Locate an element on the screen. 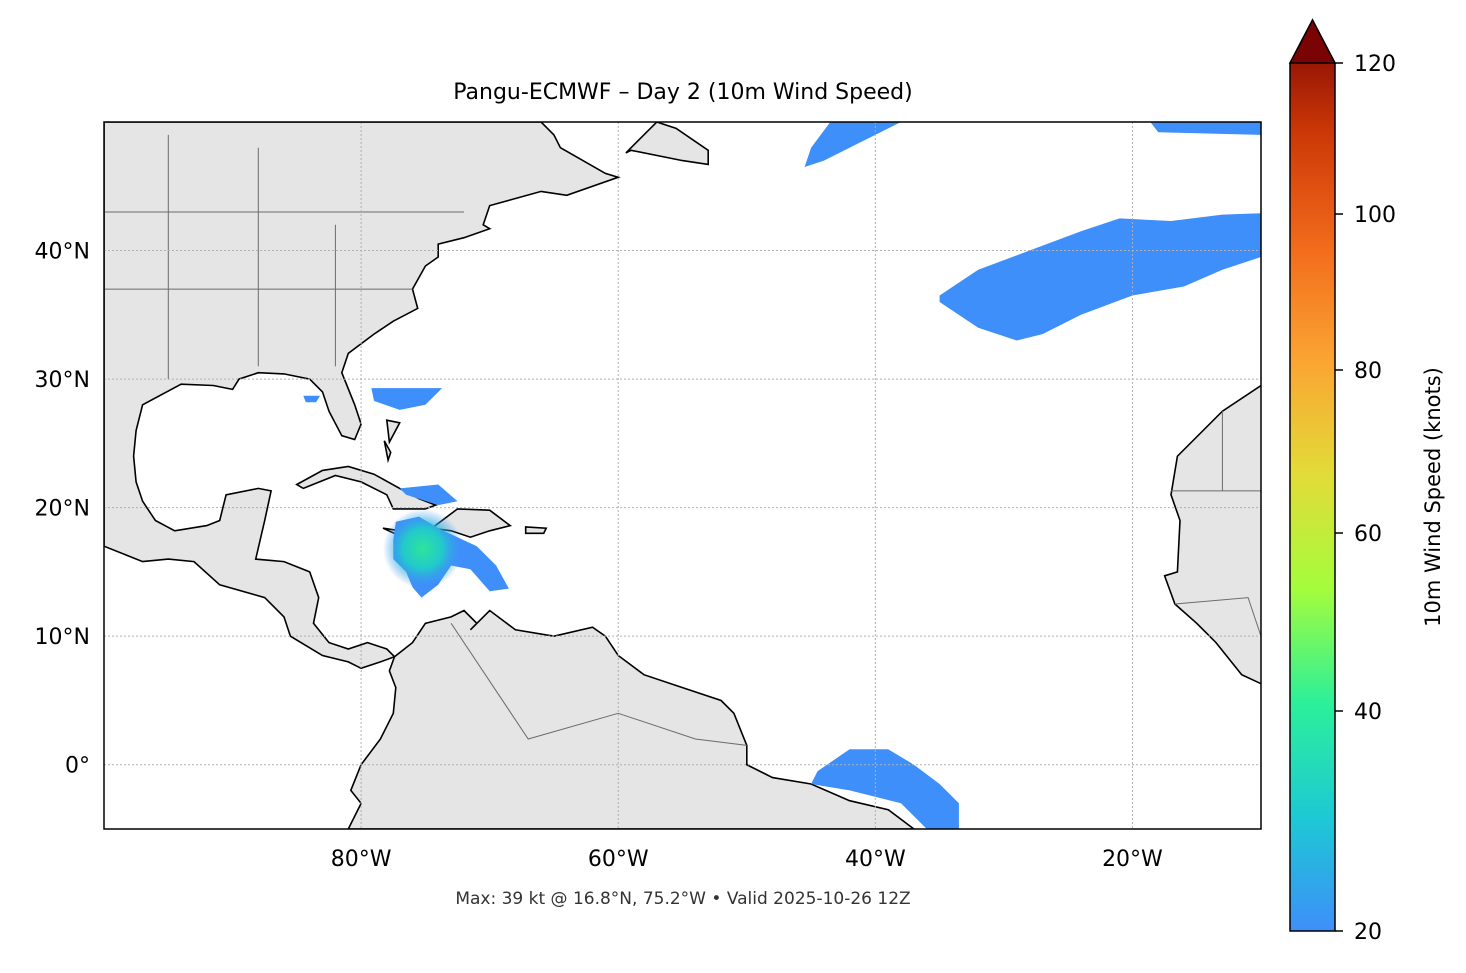 This screenshot has width=1466, height=973. colorbar-tick-label: 40 is located at coordinates (1368, 712).